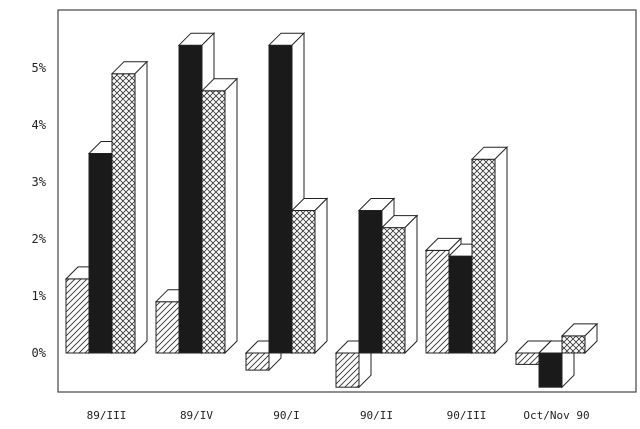  I want to click on category-label: 90/III, so click(467, 415).